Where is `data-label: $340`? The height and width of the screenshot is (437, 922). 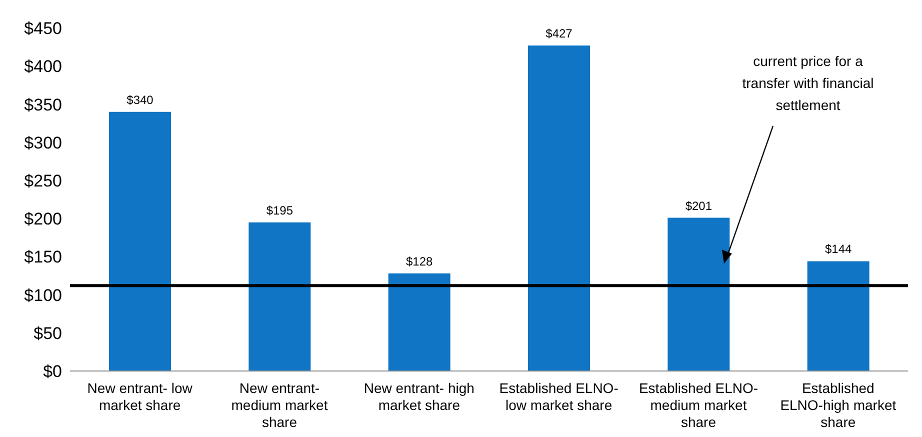
data-label: $340 is located at coordinates (140, 99).